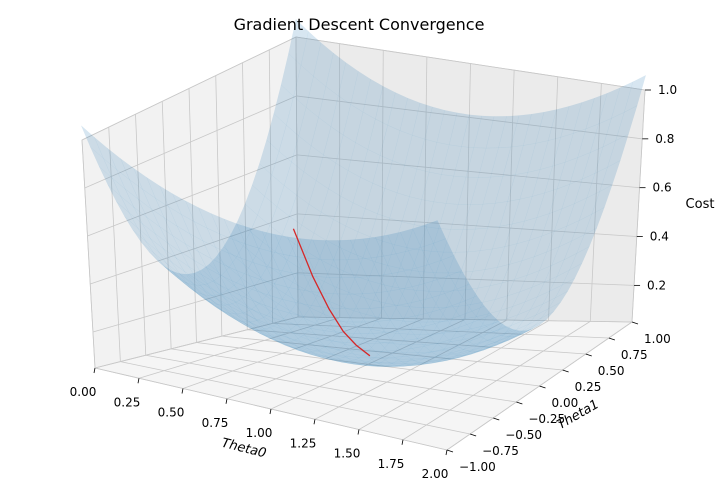 Image resolution: width=718 pixels, height=480 pixels. Describe the element at coordinates (171, 413) in the screenshot. I see `x-tick-label: 0.50` at that location.